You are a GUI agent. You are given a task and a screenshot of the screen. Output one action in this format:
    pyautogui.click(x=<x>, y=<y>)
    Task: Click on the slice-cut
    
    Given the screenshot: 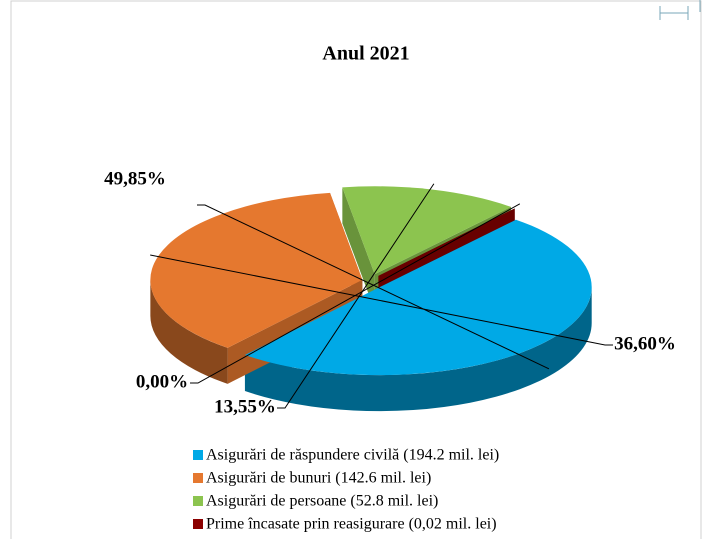 What is the action you would take?
    pyautogui.click(x=358, y=249)
    